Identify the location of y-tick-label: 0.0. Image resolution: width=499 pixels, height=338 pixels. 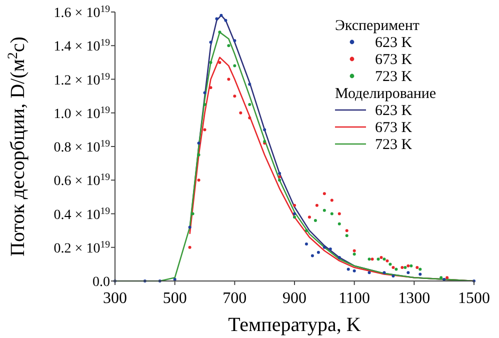
(101, 282).